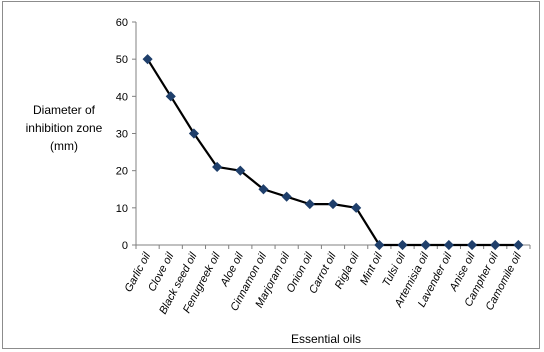  Describe the element at coordinates (122, 97) in the screenshot. I see `y-tick-label: 40` at that location.